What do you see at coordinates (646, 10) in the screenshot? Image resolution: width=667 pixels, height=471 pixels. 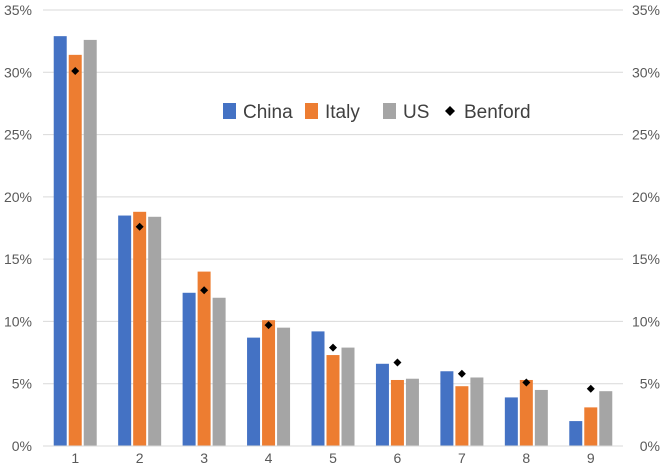 I see `y-tick-label-right: 35%` at bounding box center [646, 10].